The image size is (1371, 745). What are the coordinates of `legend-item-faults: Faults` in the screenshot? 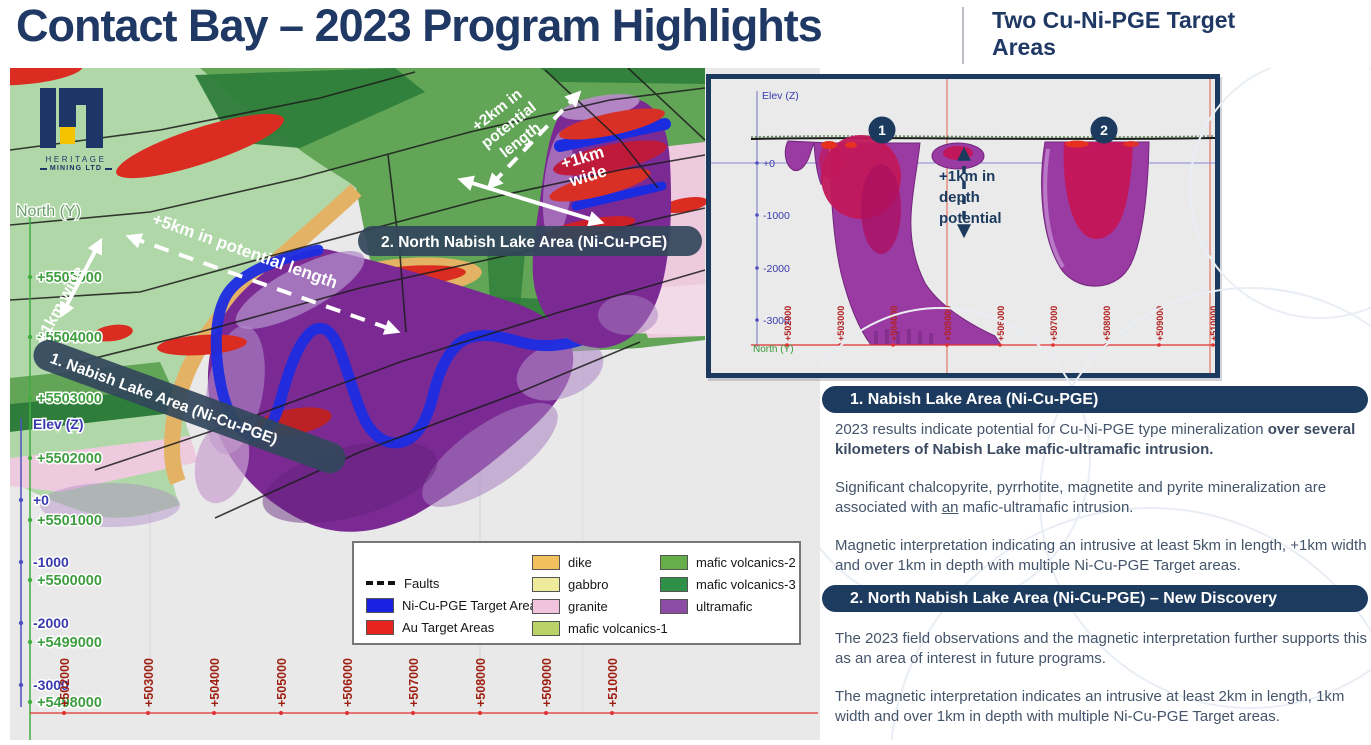 It's located at (402, 583).